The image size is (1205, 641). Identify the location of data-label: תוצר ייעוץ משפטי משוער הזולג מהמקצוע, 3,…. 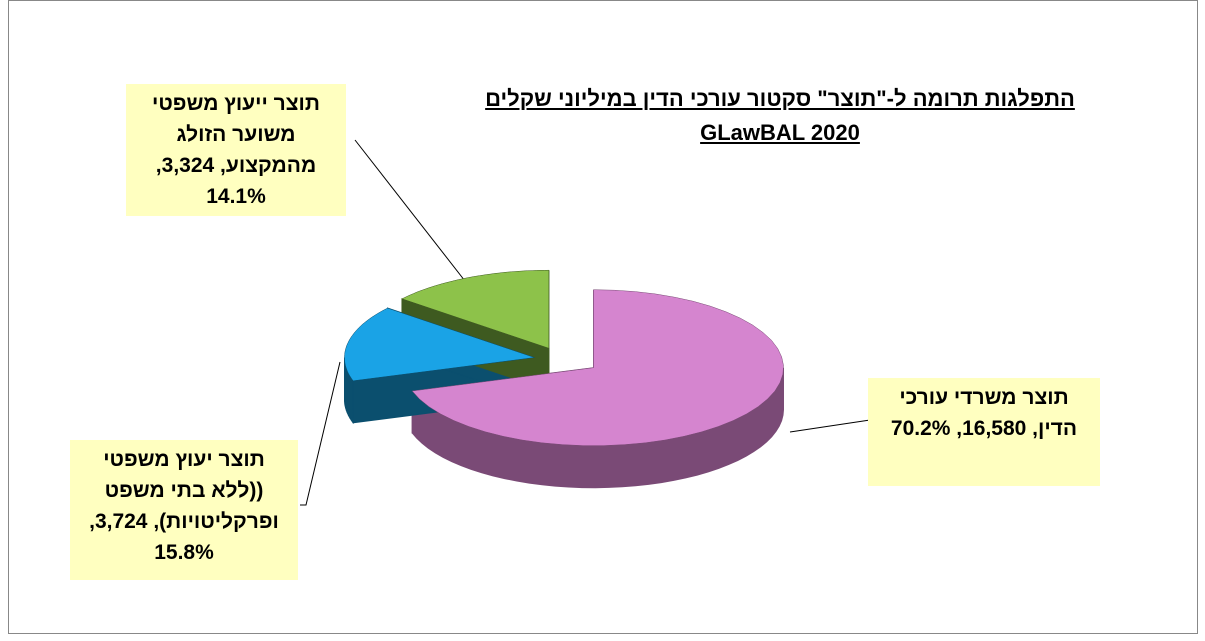
(236, 150).